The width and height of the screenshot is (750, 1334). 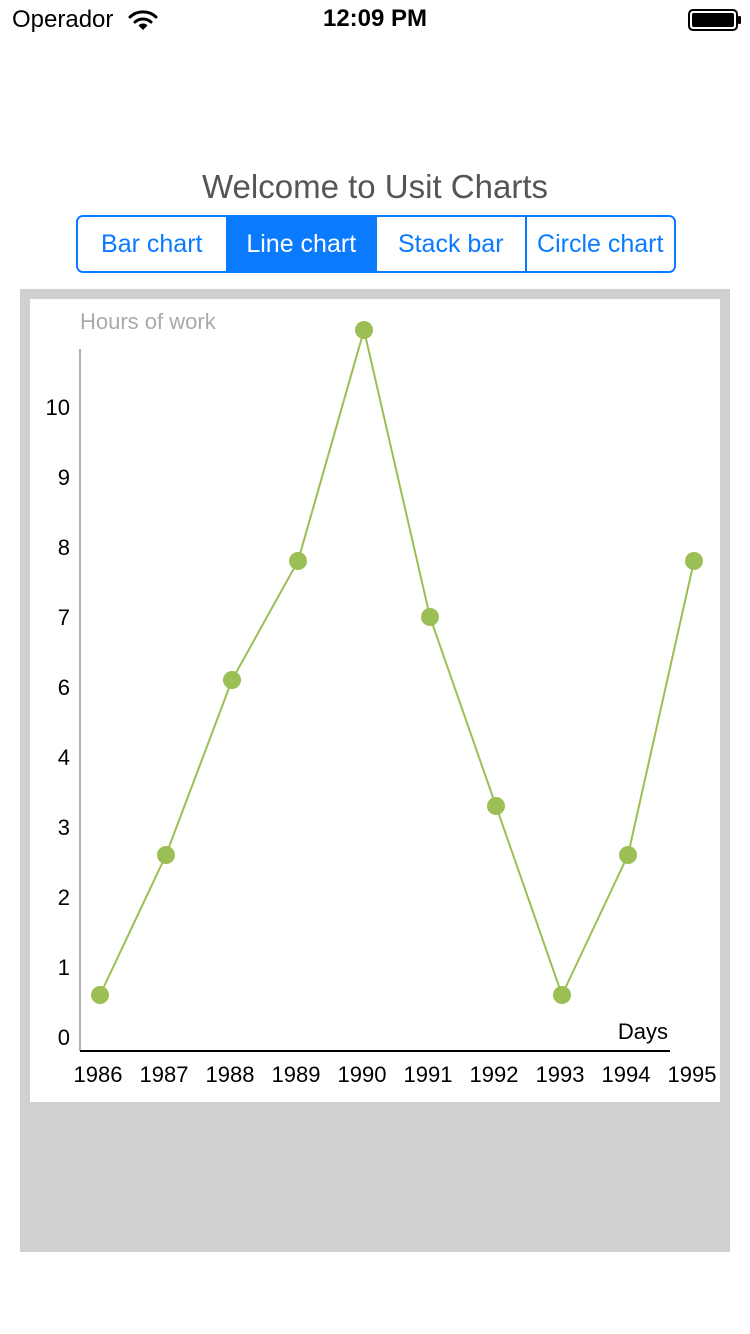 I want to click on y-tick-label: 6, so click(x=64, y=687).